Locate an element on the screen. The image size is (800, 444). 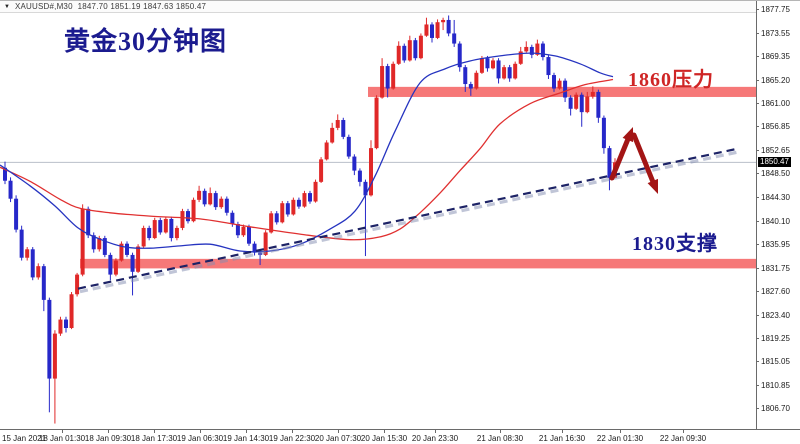
time-tick-label: 18 Jan 01:30 is located at coordinates (62, 438).